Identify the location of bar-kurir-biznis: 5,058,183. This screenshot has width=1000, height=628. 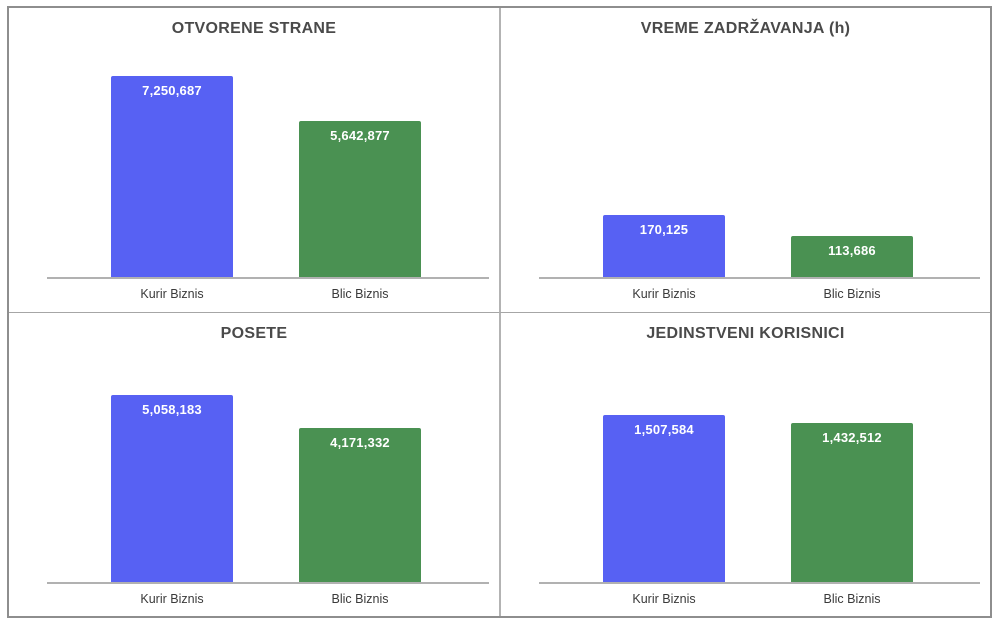
(172, 489).